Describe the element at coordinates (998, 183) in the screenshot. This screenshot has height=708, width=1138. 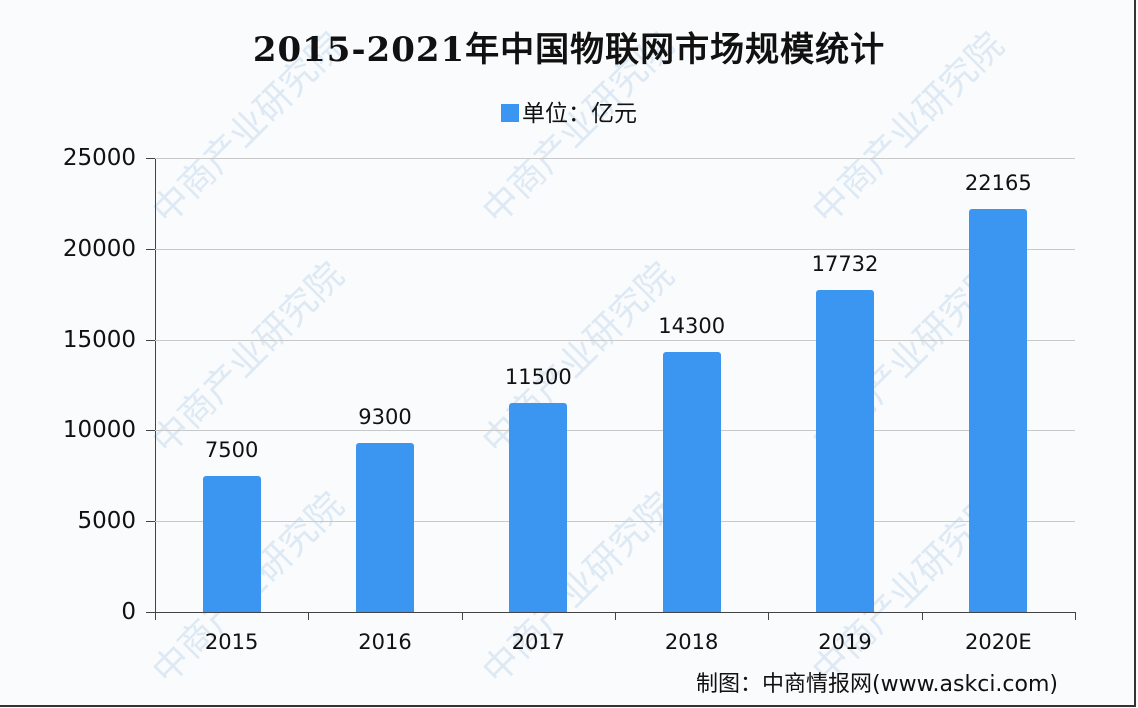
I see `data-label: 22165` at that location.